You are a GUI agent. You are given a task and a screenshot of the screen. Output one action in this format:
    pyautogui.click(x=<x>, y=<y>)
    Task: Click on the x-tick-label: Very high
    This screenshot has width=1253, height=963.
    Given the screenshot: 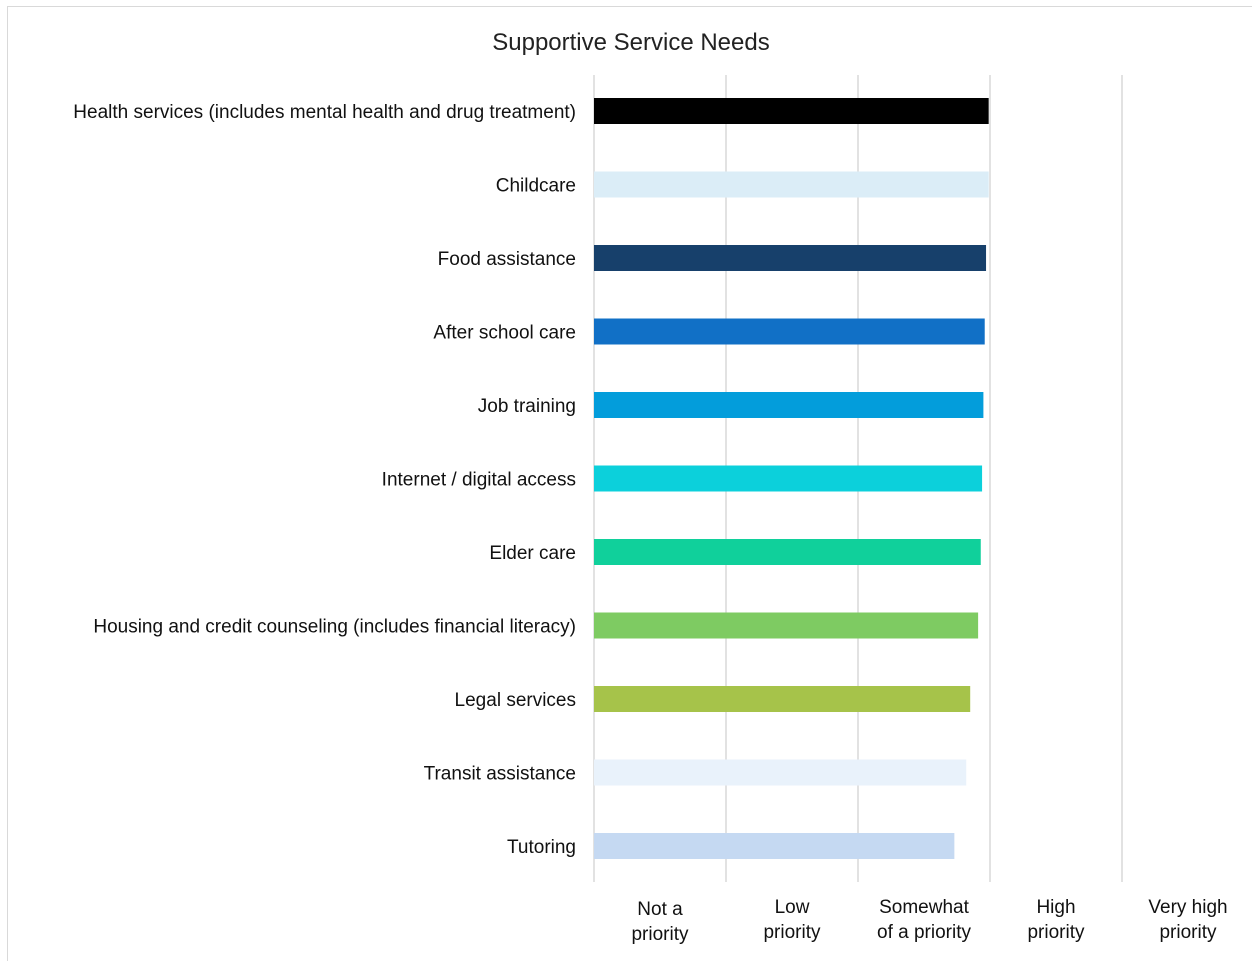 What is the action you would take?
    pyautogui.click(x=1187, y=907)
    